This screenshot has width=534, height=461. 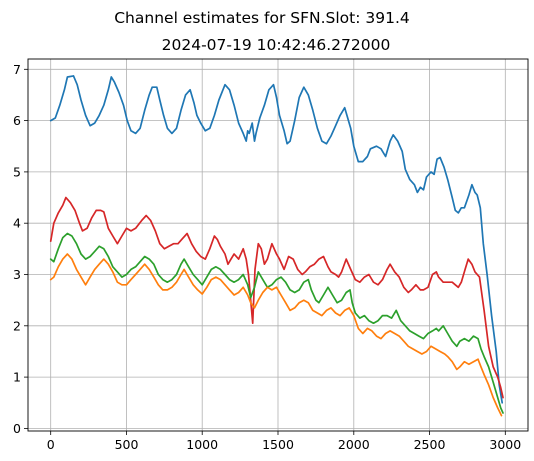 What do you see at coordinates (202, 444) in the screenshot?
I see `x-tick-label: 1000` at bounding box center [202, 444].